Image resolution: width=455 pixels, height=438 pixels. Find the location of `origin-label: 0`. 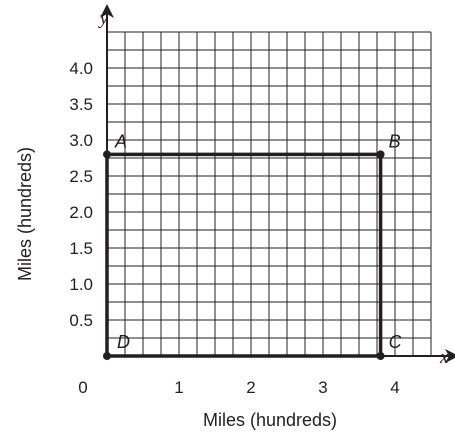

origin-label: 0 is located at coordinates (82, 387).